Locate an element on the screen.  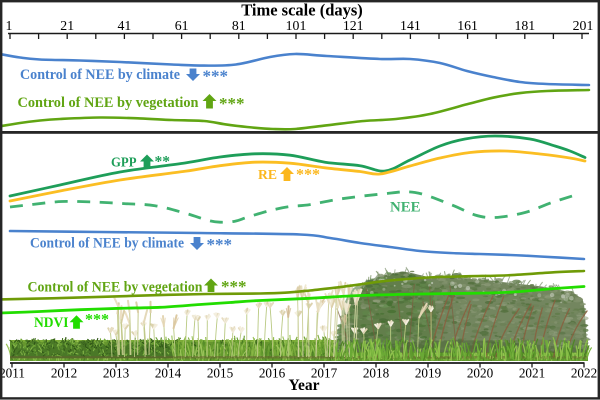
svg-text: 121 is located at coordinates (353, 25).